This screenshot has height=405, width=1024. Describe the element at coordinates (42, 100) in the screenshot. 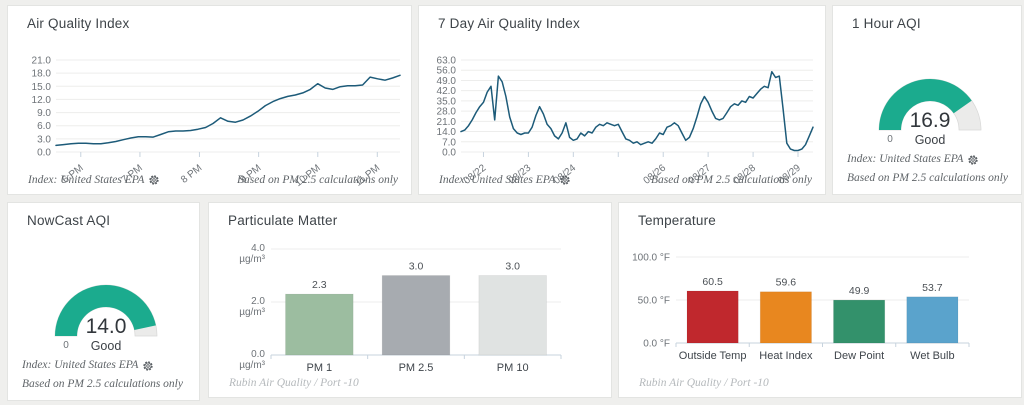

I see `svg-text: 12.0` at that location.